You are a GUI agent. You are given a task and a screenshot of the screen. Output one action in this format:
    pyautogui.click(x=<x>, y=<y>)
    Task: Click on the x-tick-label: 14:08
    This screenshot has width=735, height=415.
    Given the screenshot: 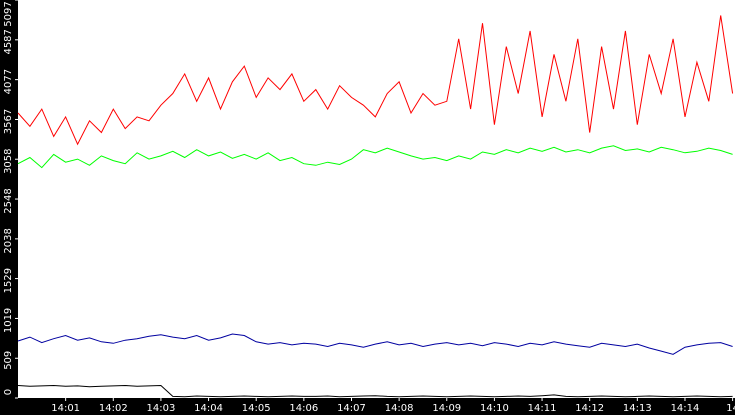 What is the action you would take?
    pyautogui.click(x=399, y=408)
    